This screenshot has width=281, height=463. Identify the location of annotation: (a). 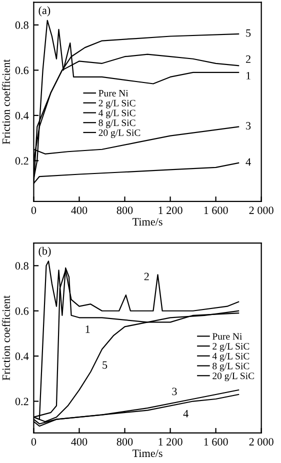
(44, 11).